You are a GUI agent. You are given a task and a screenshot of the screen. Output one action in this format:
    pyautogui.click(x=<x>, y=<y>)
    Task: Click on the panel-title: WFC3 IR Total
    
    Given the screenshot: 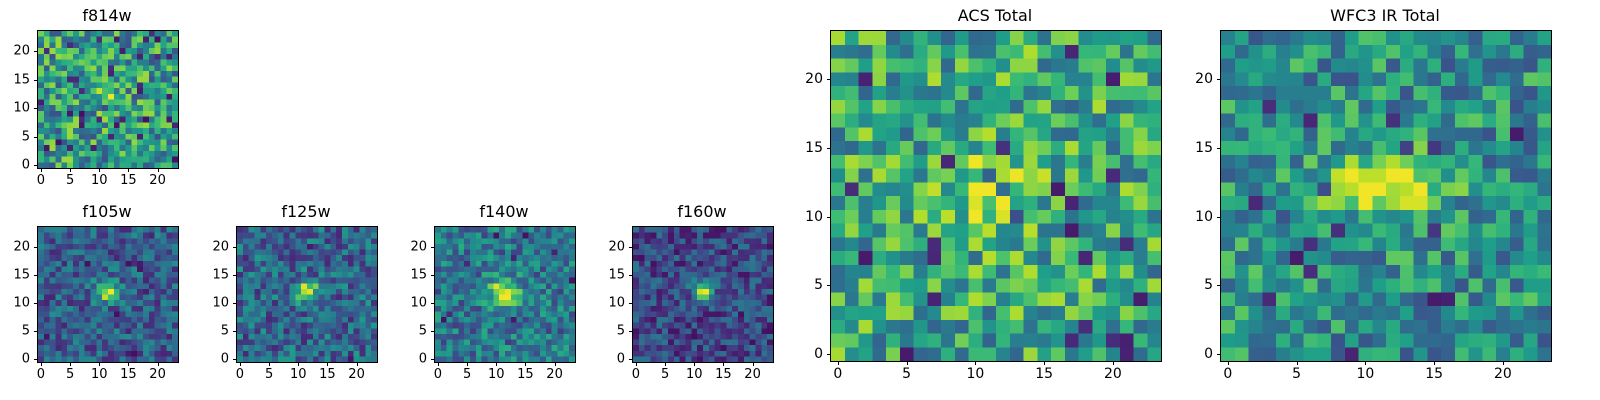 What is the action you would take?
    pyautogui.click(x=1385, y=15)
    